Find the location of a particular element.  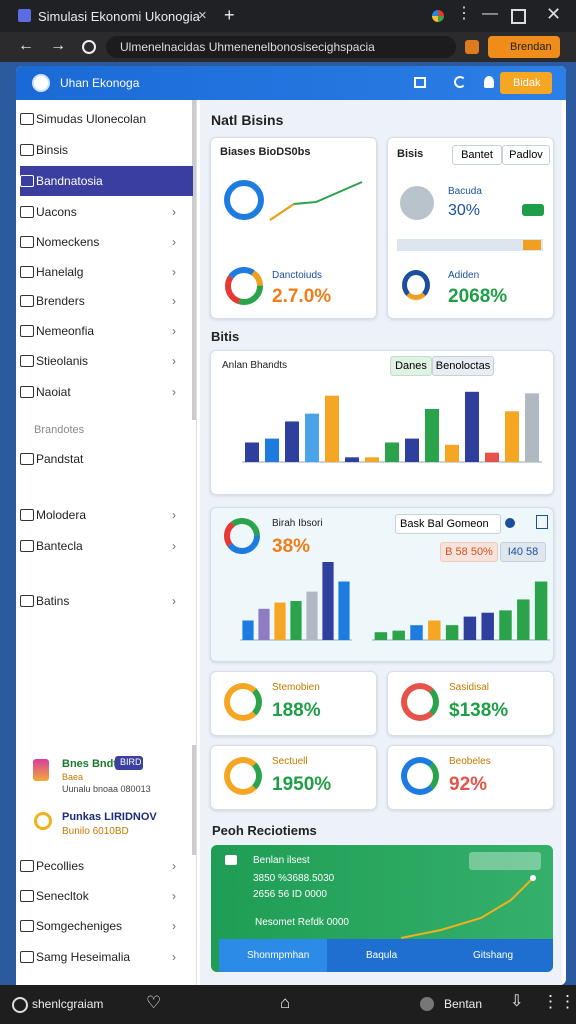

profile-button: Brendan is located at coordinates (524, 47).